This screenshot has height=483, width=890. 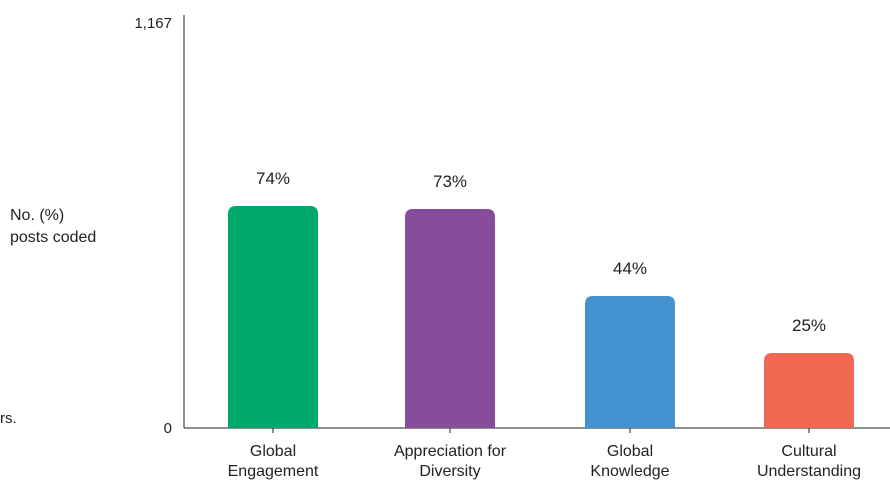 What do you see at coordinates (449, 471) in the screenshot?
I see `category-label-appreciation-for-diversity-line-2: Diversity` at bounding box center [449, 471].